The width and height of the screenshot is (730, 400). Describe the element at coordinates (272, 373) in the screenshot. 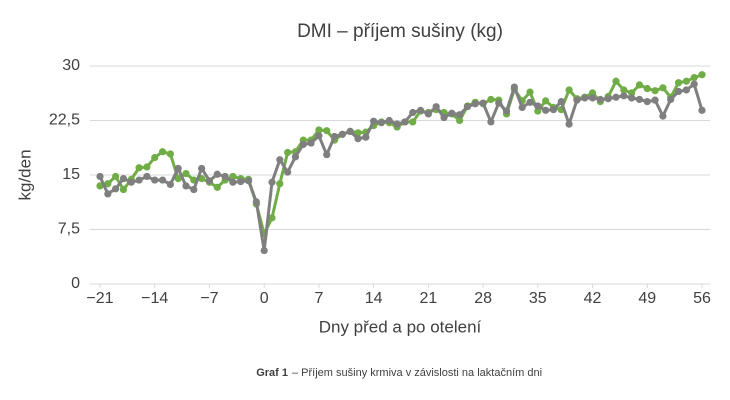

I see `caption-label: Graf 1` at that location.